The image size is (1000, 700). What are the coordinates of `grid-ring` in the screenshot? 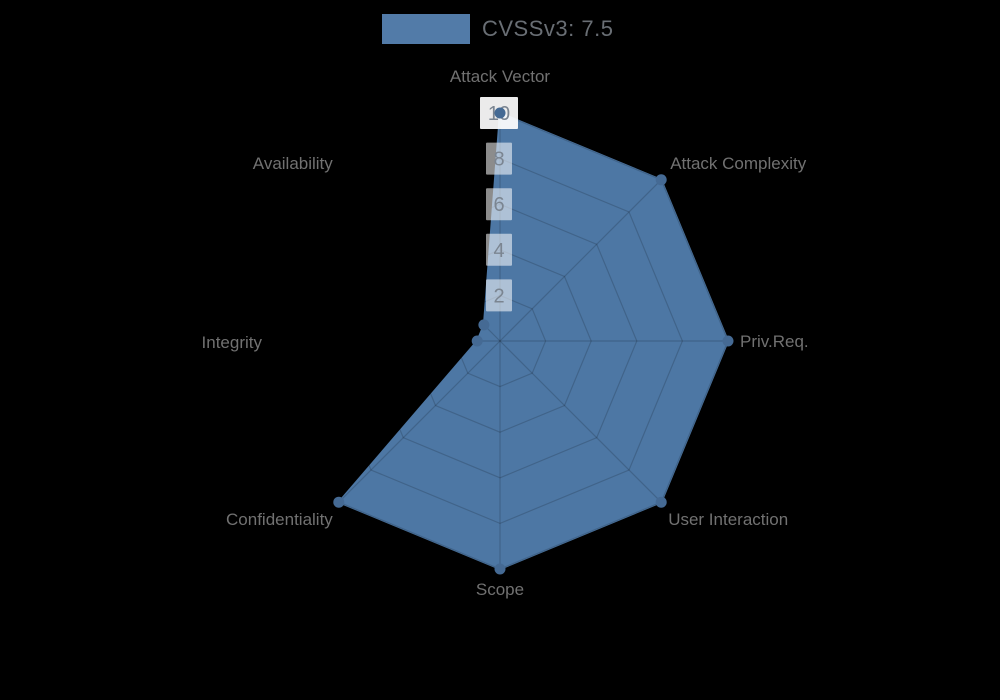 It's located at (500, 341).